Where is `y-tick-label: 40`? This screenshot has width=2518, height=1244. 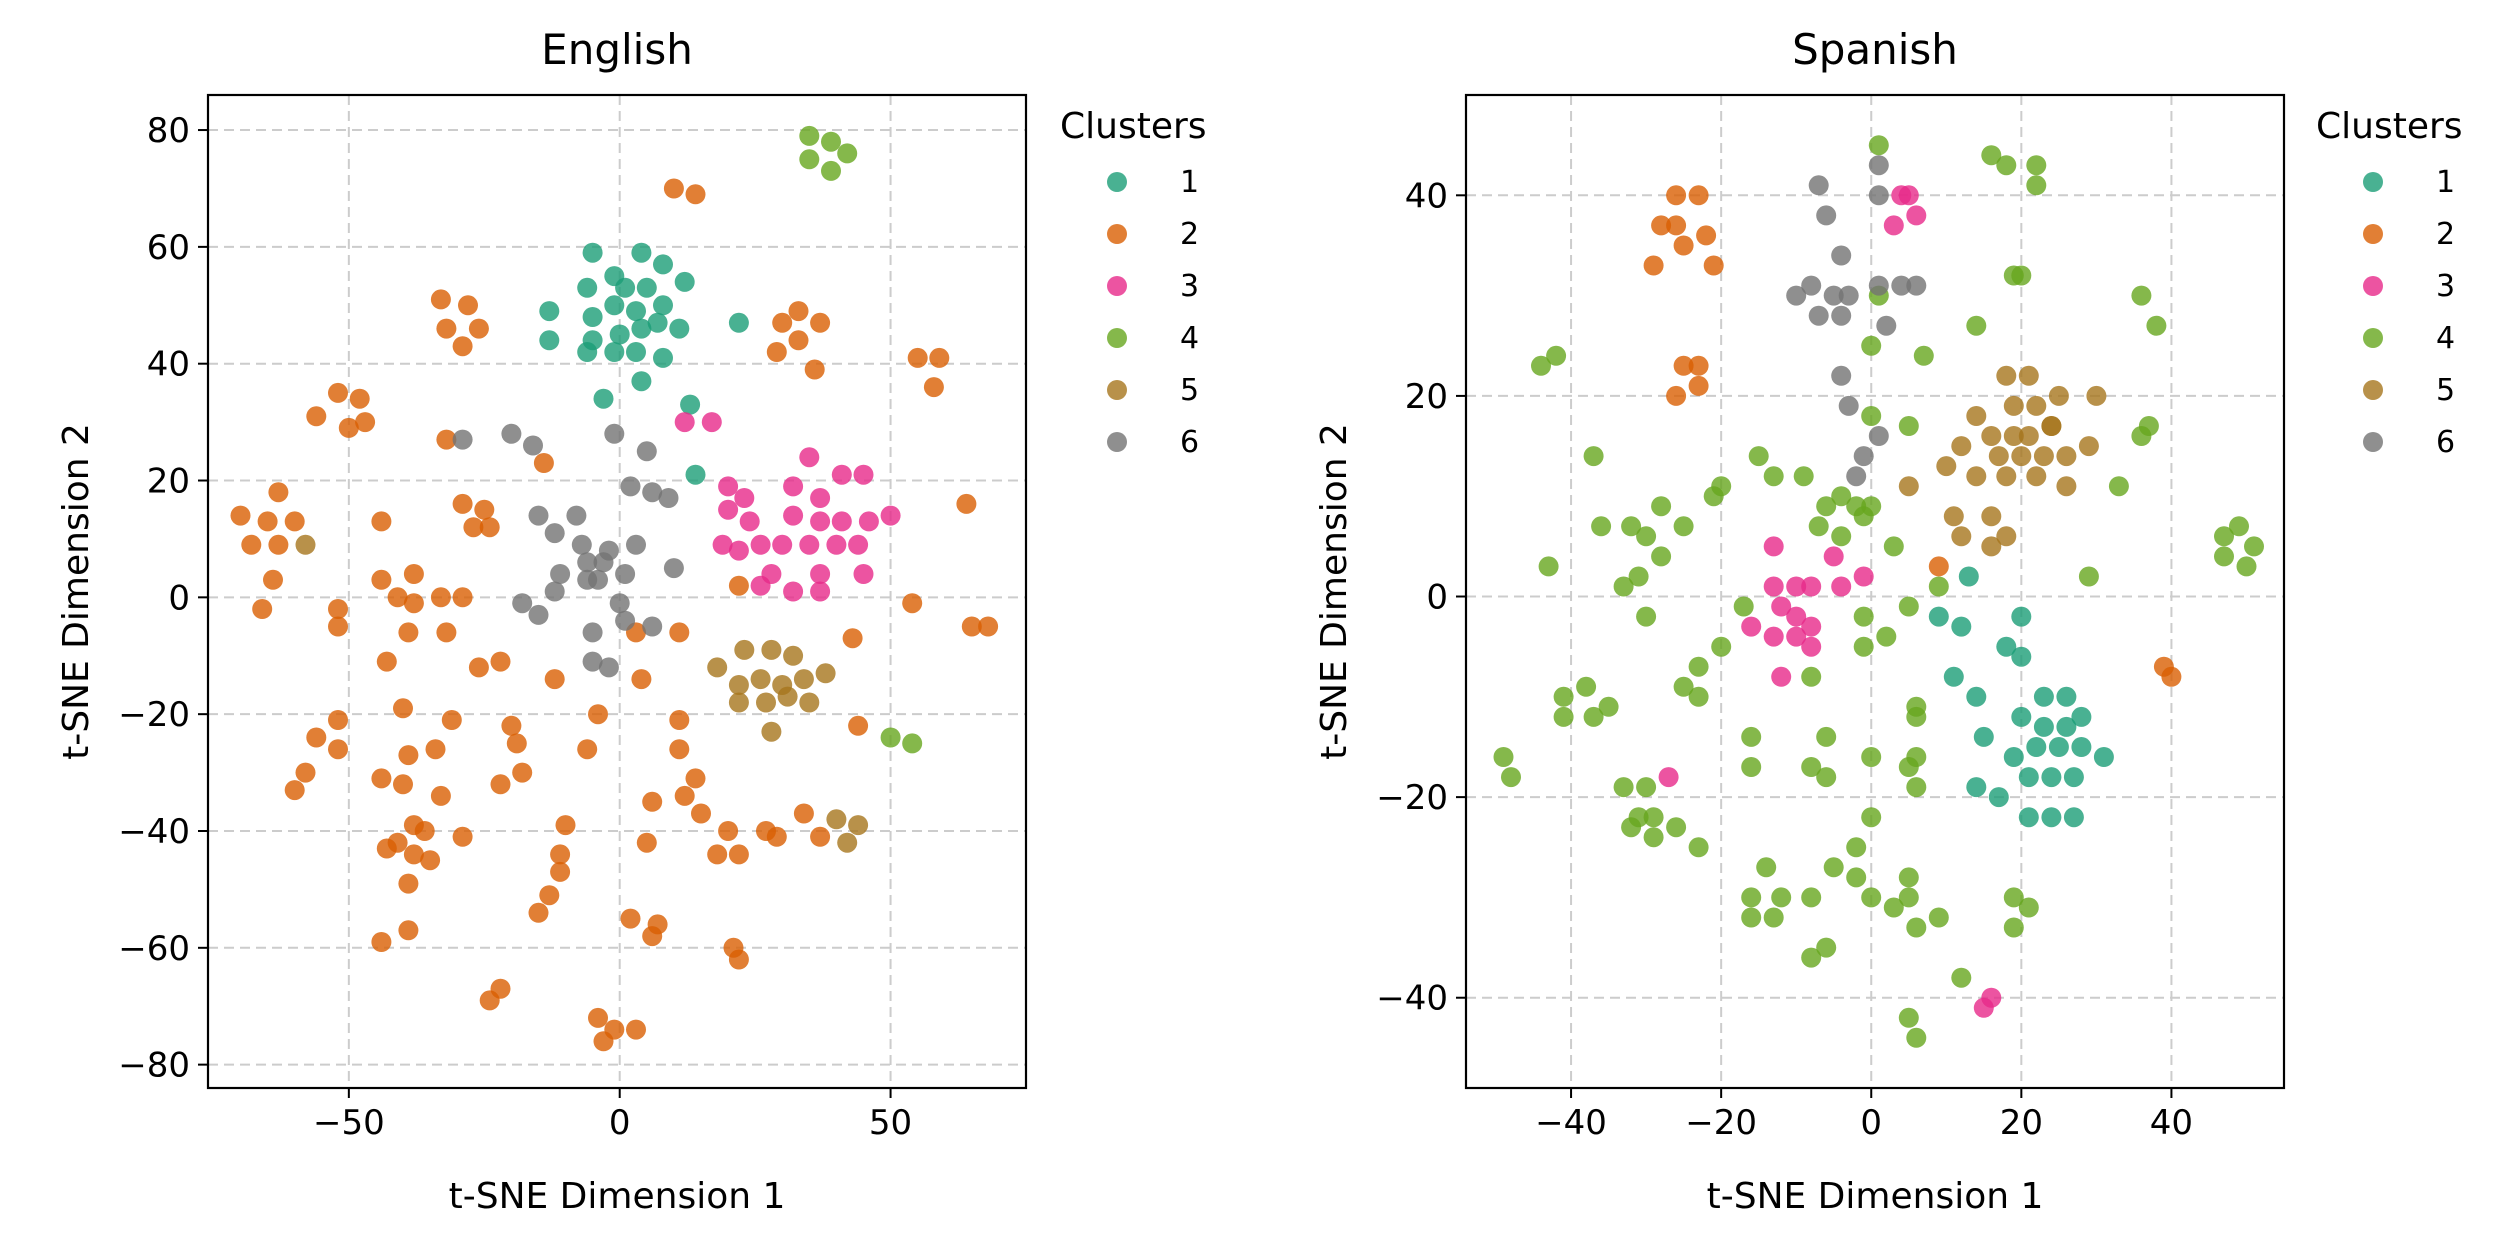
y-tick-label: 40 is located at coordinates (1426, 196).